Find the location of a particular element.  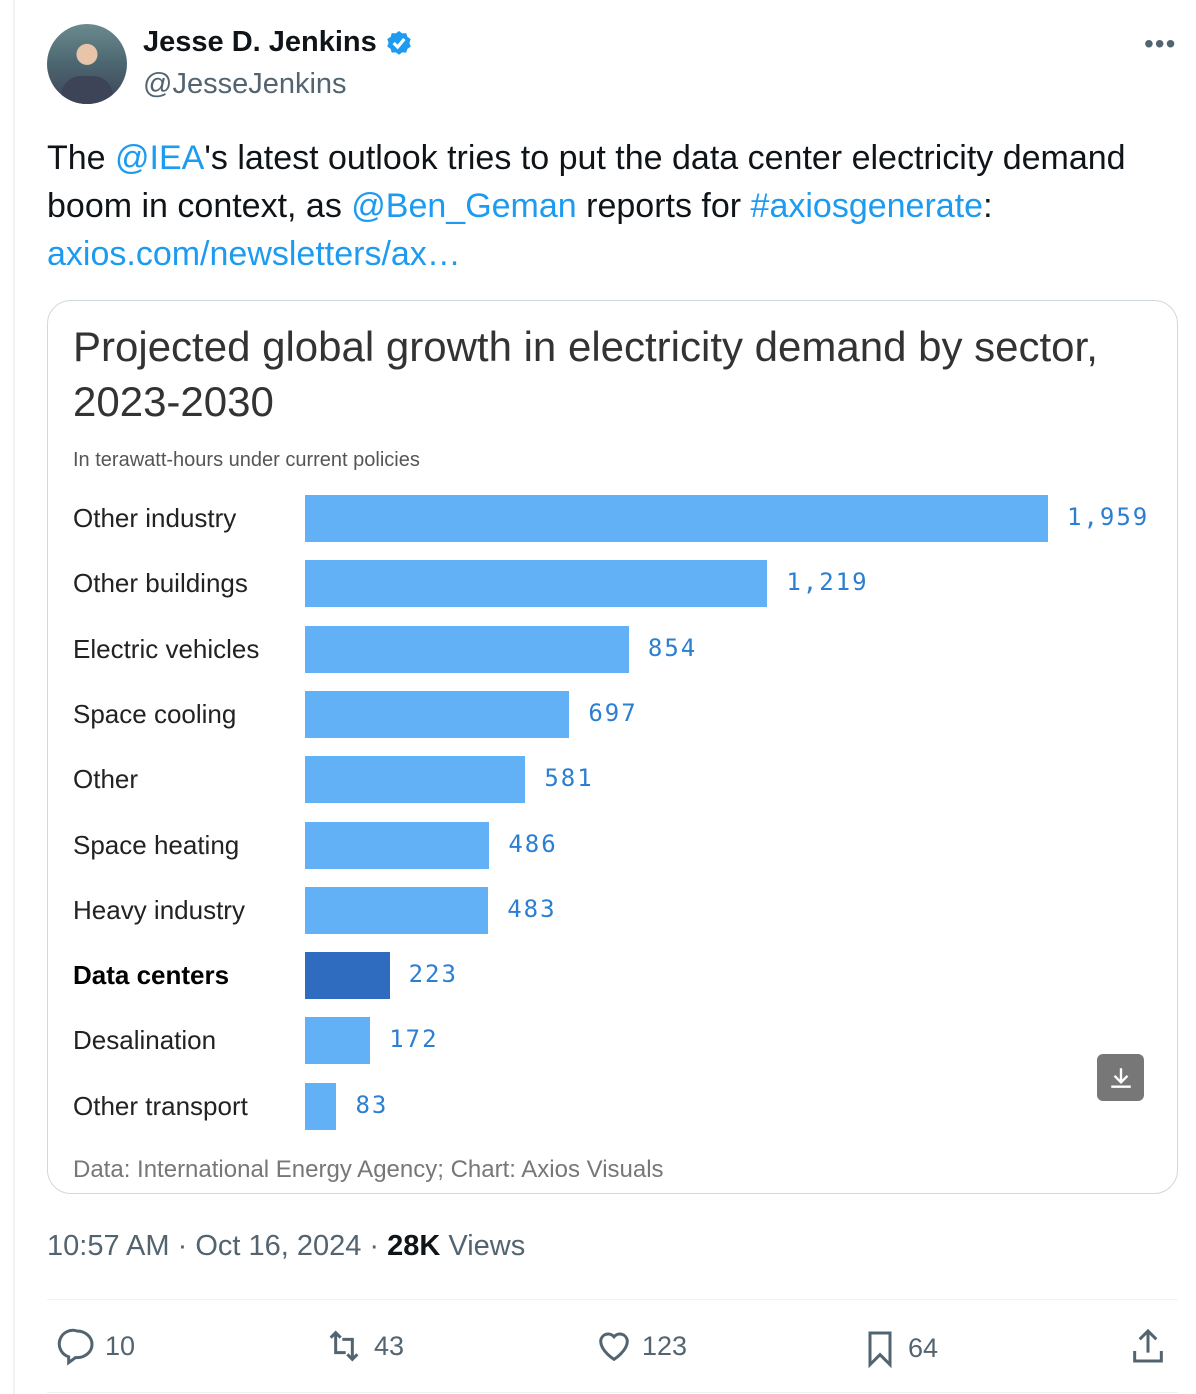

chart-row: Desalination 172 is located at coordinates (612, 1041).